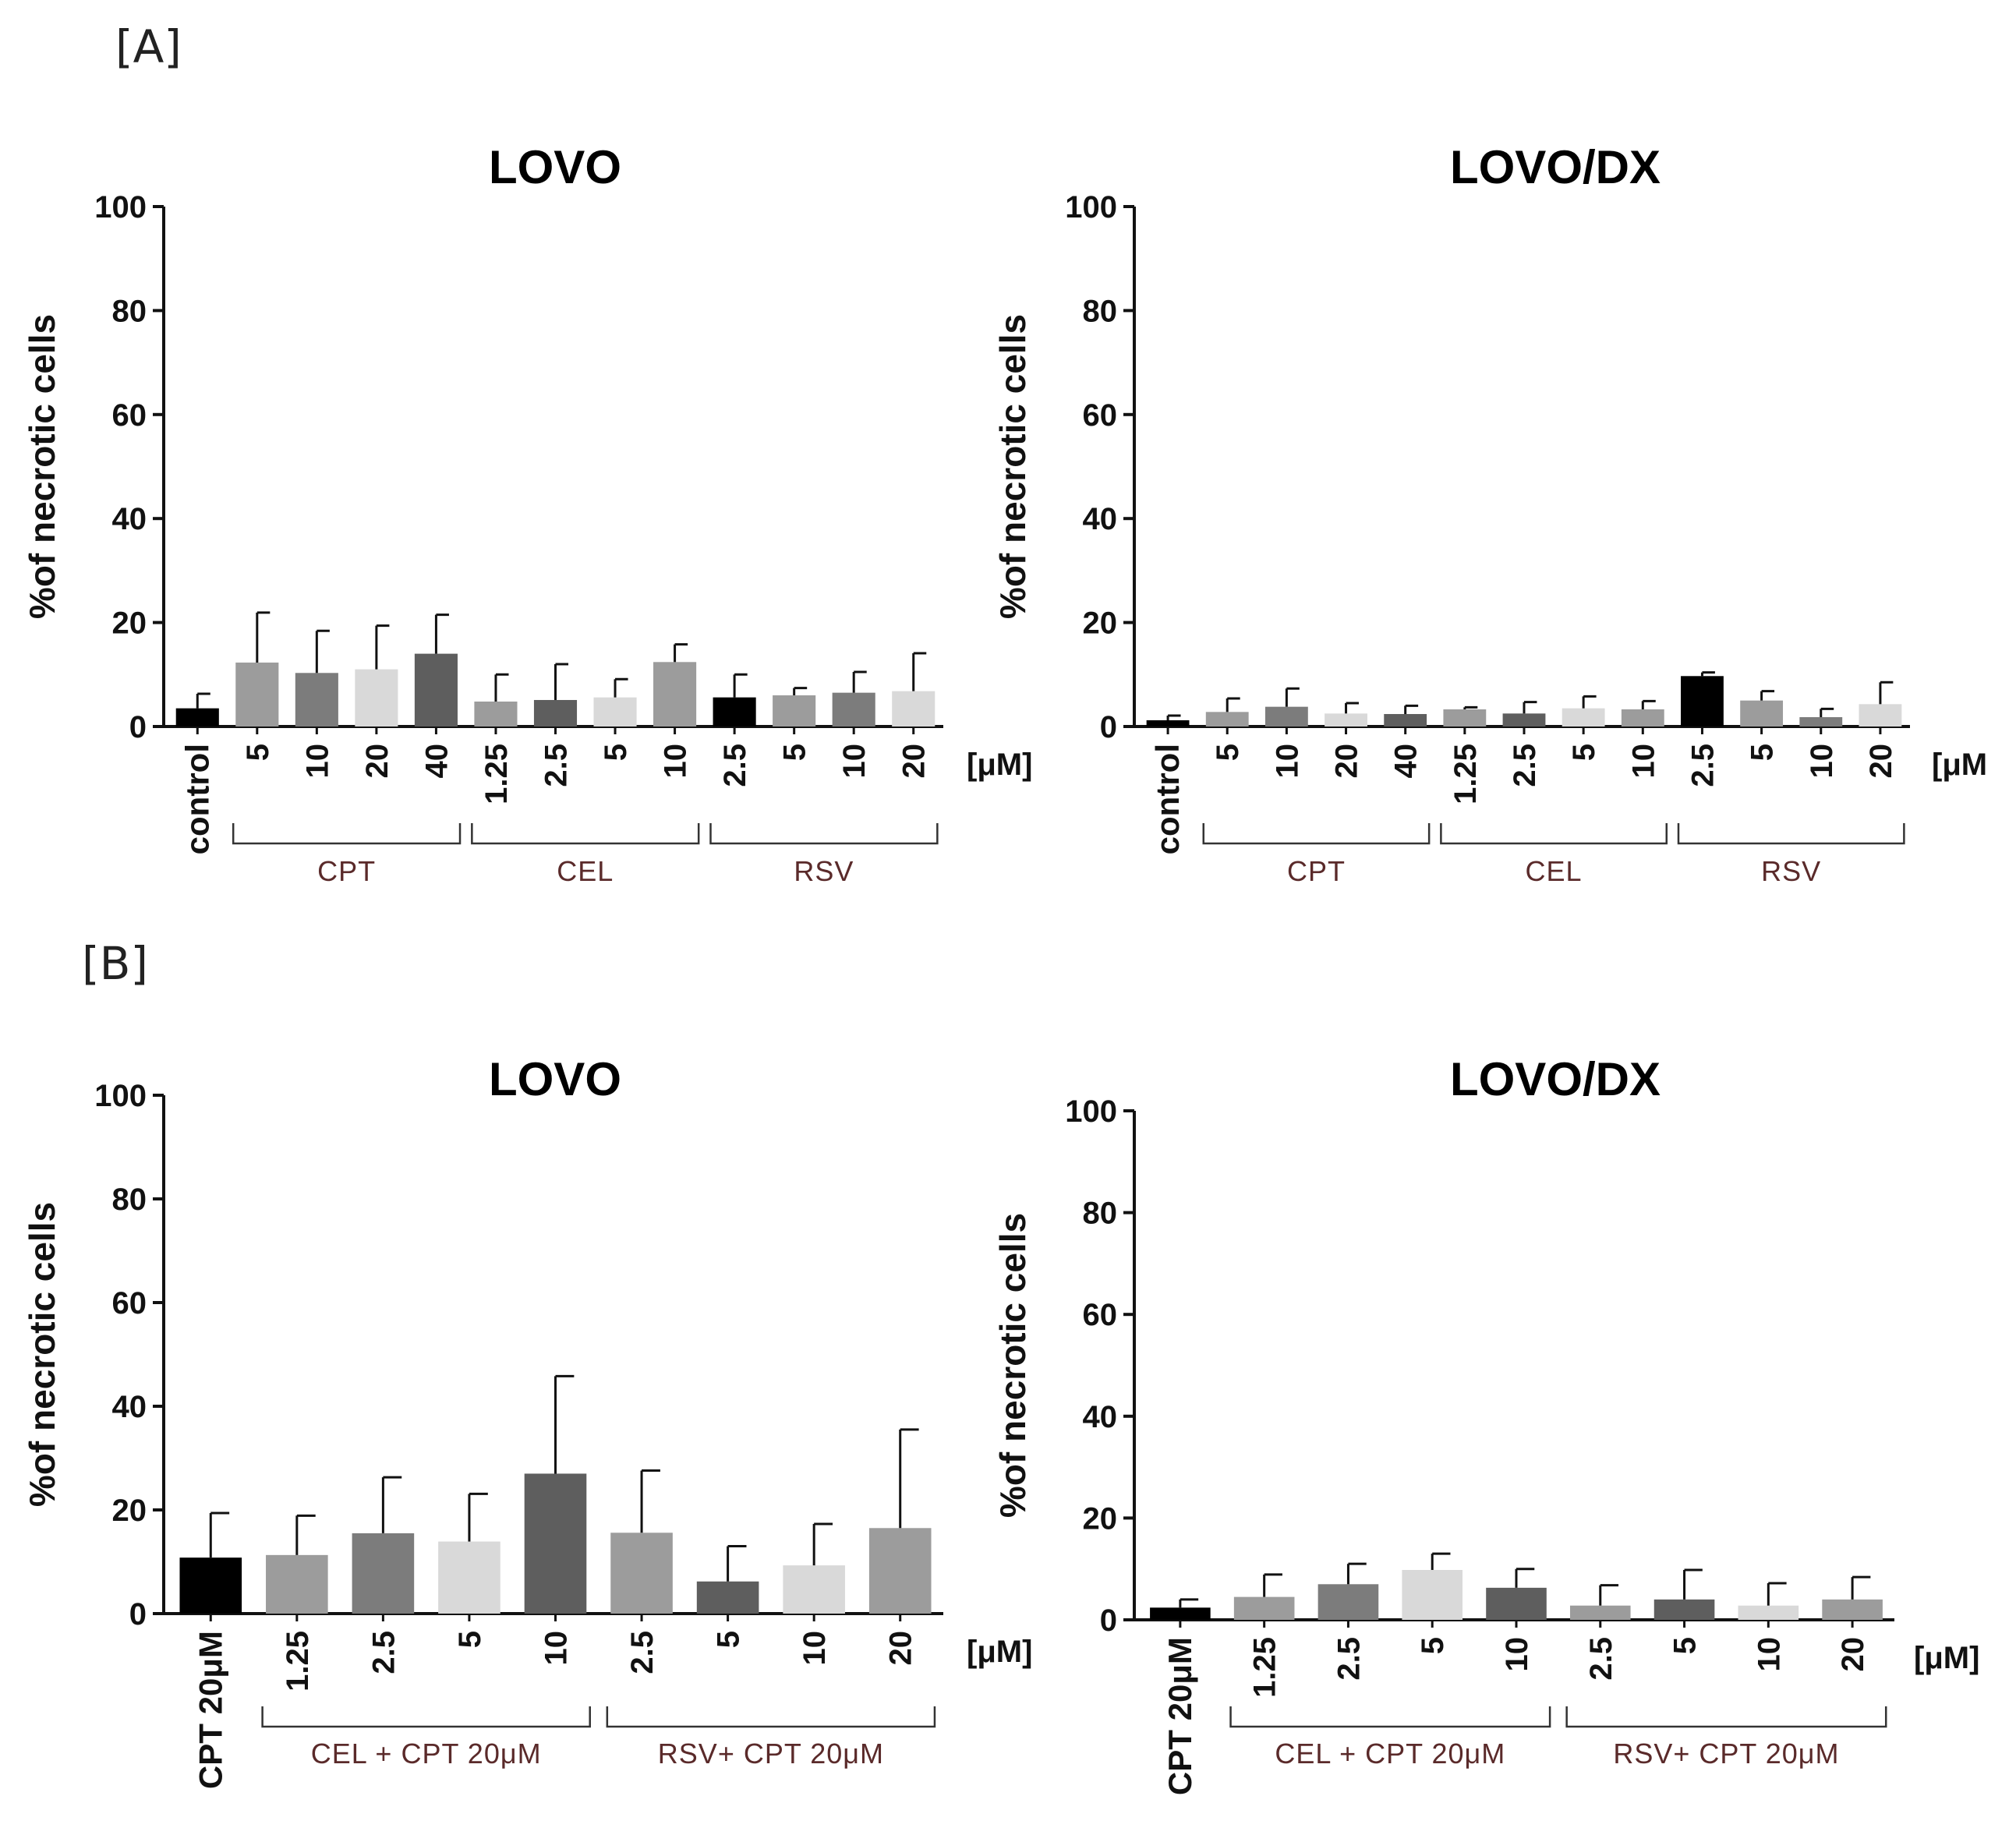 Image resolution: width=2016 pixels, height=1842 pixels. What do you see at coordinates (115, 963) in the screenshot?
I see `panel-label-b: [B]` at bounding box center [115, 963].